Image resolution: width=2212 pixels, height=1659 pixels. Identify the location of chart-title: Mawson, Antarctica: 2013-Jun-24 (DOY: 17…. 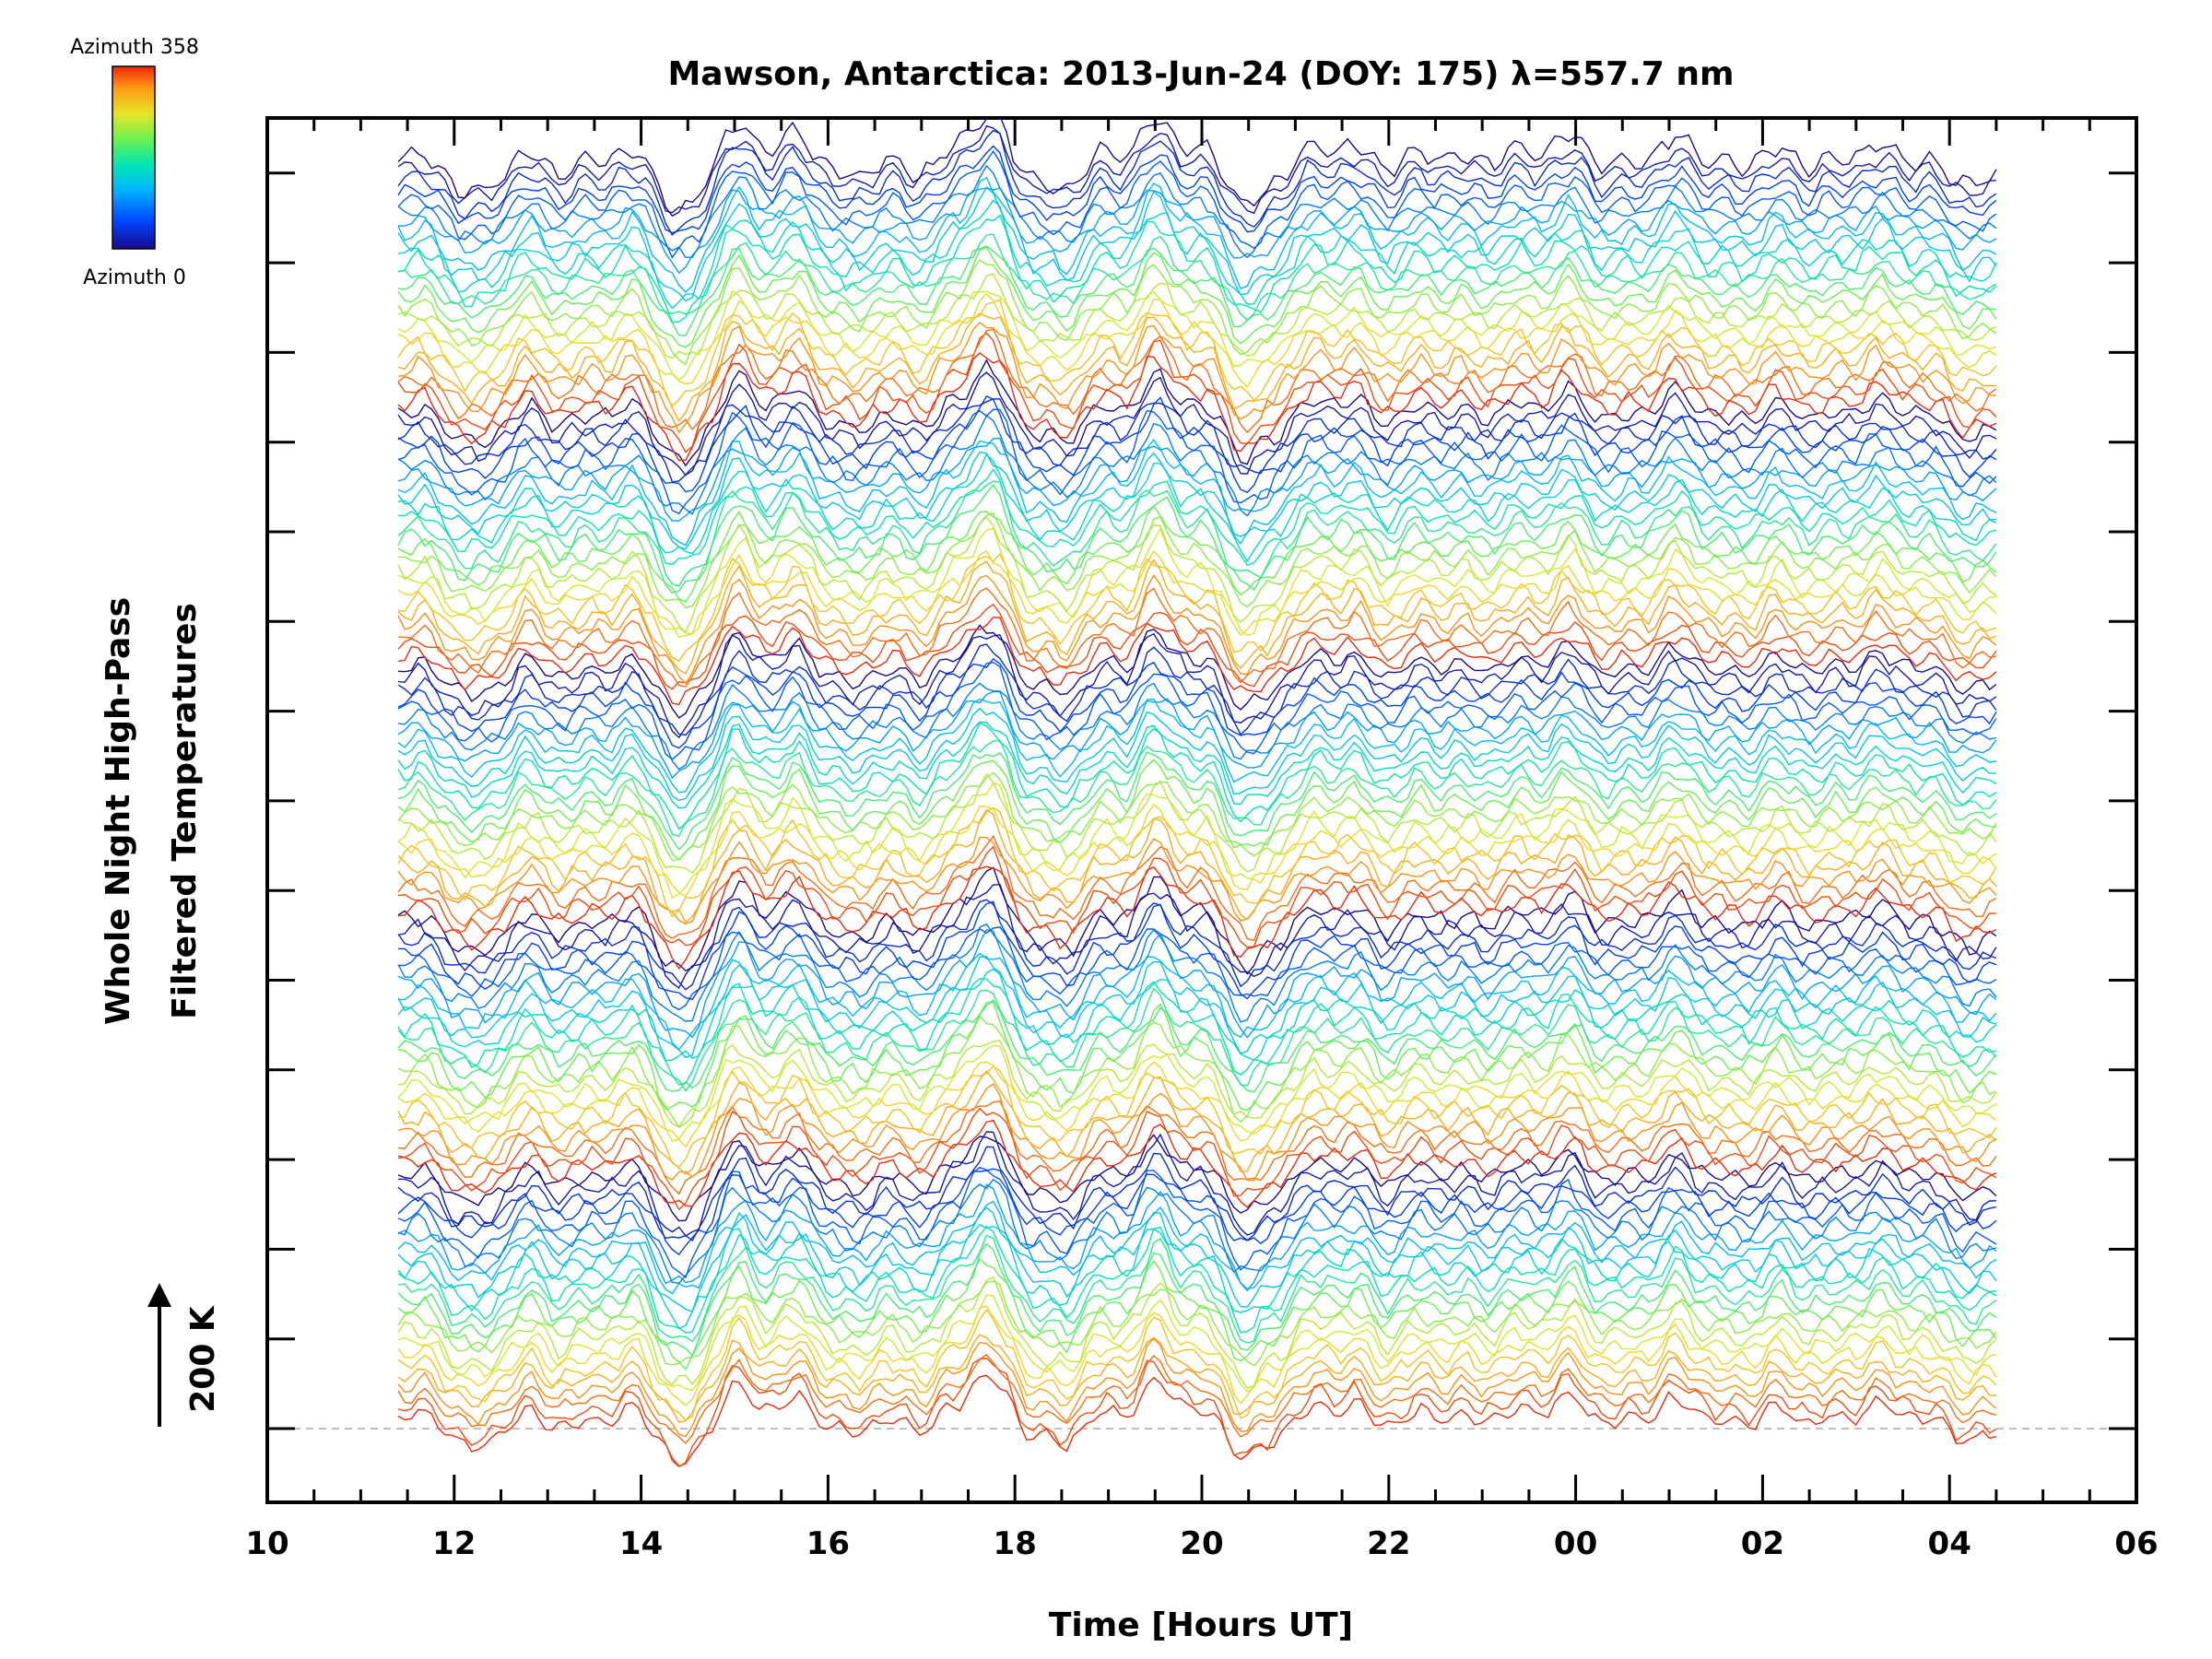
(1200, 74).